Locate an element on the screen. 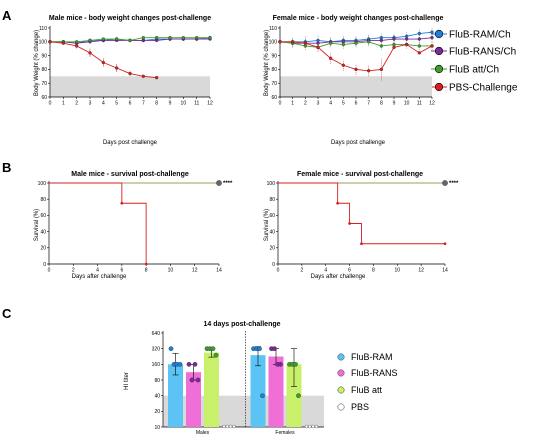 This screenshot has width=550, height=441. x-tick-label: 11 is located at coordinates (196, 104).